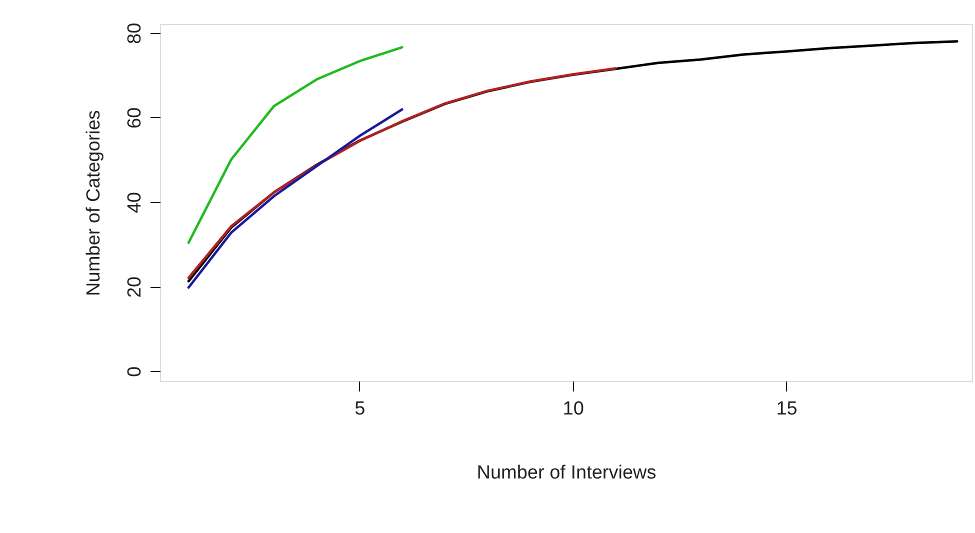 The image size is (975, 533). Describe the element at coordinates (135, 118) in the screenshot. I see `y-tick-label: 60` at that location.